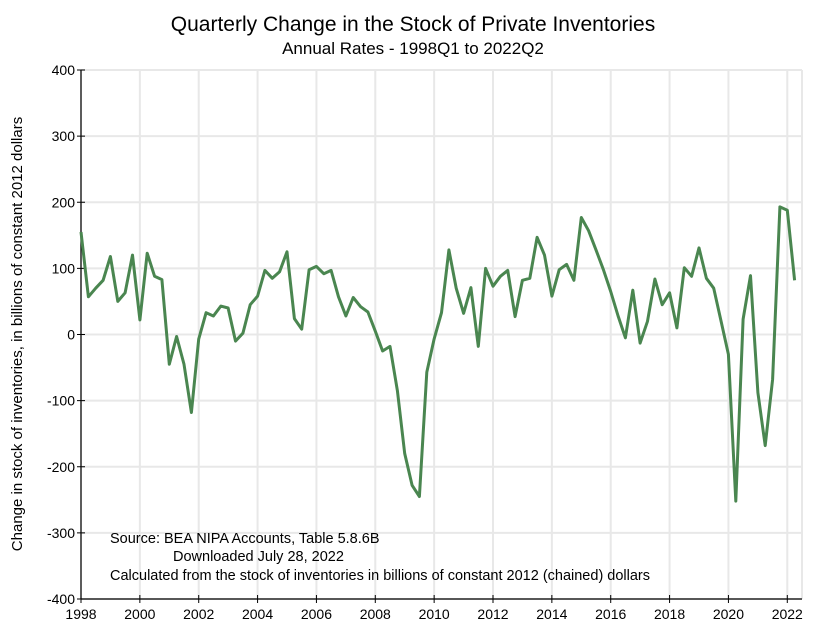  I want to click on y-tick-label: 0, so click(71, 335).